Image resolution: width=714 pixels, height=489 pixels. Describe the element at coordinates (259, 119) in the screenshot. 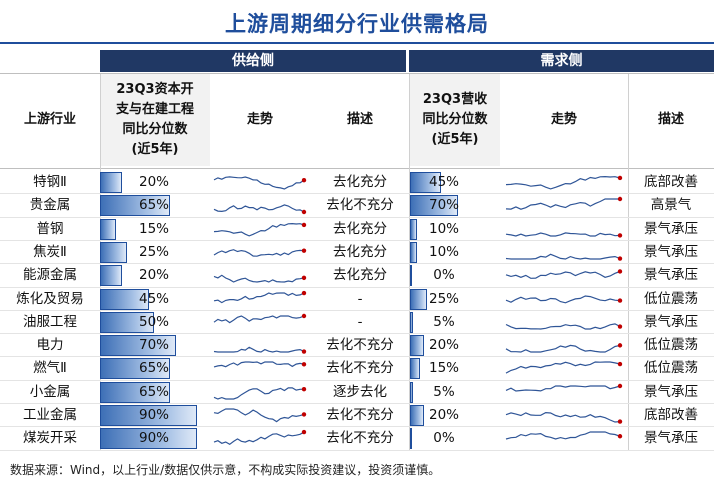

I see `supply-trend-header: 走势` at that location.